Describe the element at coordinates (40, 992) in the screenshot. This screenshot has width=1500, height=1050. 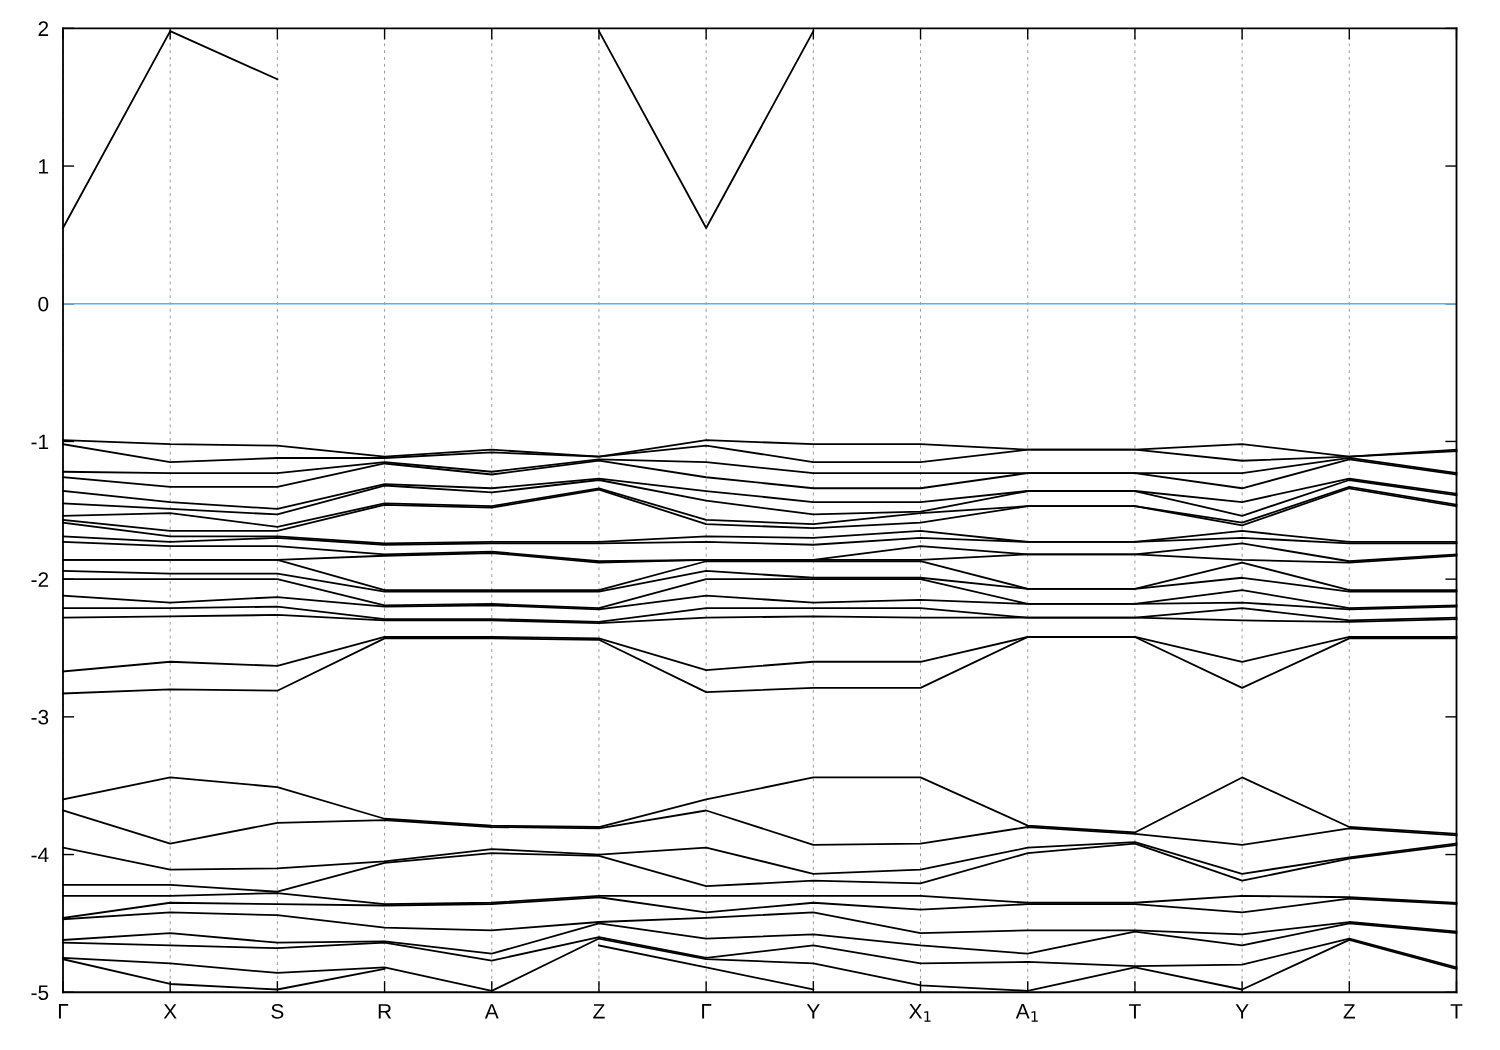
I see `y-tick-label: -5` at that location.